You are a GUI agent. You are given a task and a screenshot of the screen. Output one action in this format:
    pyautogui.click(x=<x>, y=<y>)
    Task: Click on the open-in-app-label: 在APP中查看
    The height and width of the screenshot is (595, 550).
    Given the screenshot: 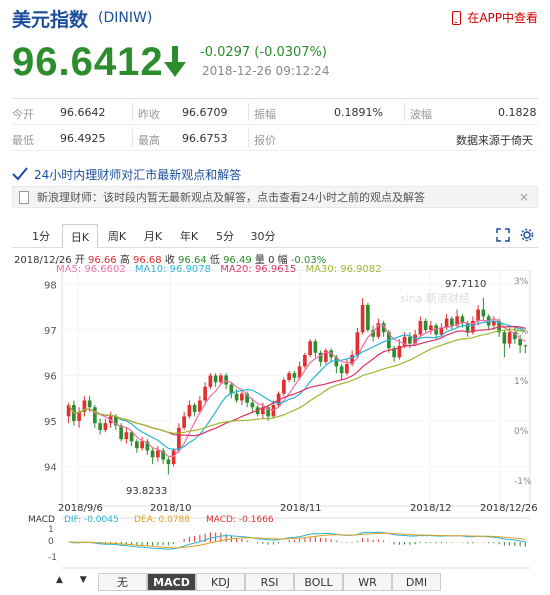 What is the action you would take?
    pyautogui.click(x=502, y=18)
    